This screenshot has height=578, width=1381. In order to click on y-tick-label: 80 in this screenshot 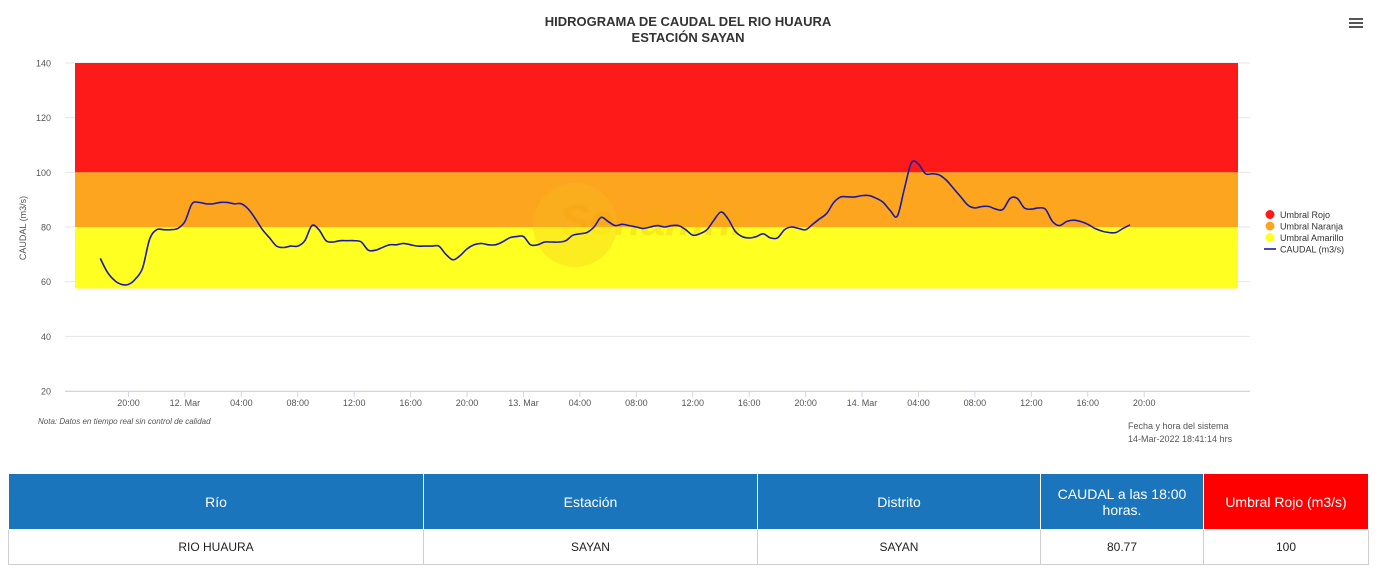, I will do `click(46, 228)`.